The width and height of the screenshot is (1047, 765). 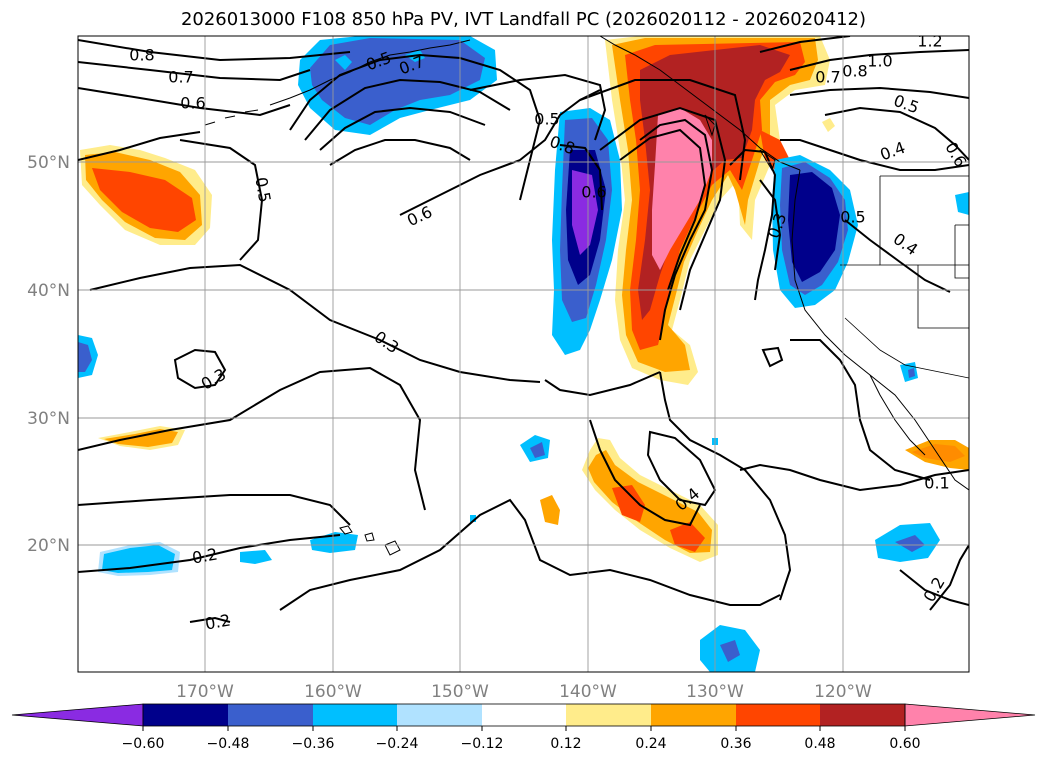 I want to click on colorbar-extend-min, so click(x=77, y=715).